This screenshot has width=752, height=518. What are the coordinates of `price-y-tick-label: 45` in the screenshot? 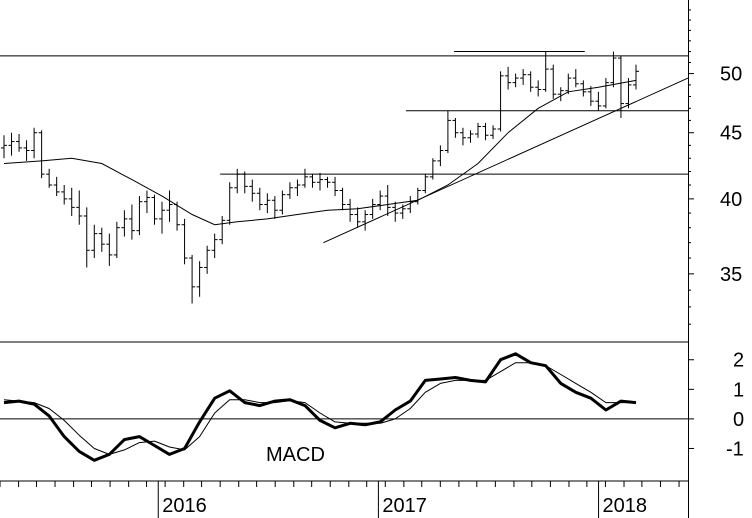 It's located at (731, 134).